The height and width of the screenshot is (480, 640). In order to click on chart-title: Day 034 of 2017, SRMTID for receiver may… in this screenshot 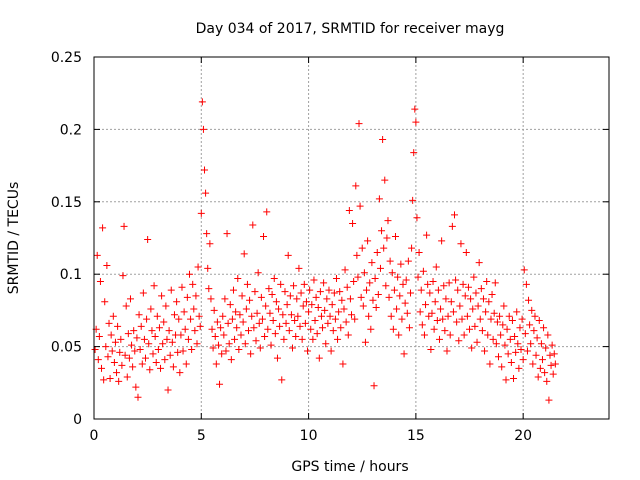, I will do `click(350, 29)`.